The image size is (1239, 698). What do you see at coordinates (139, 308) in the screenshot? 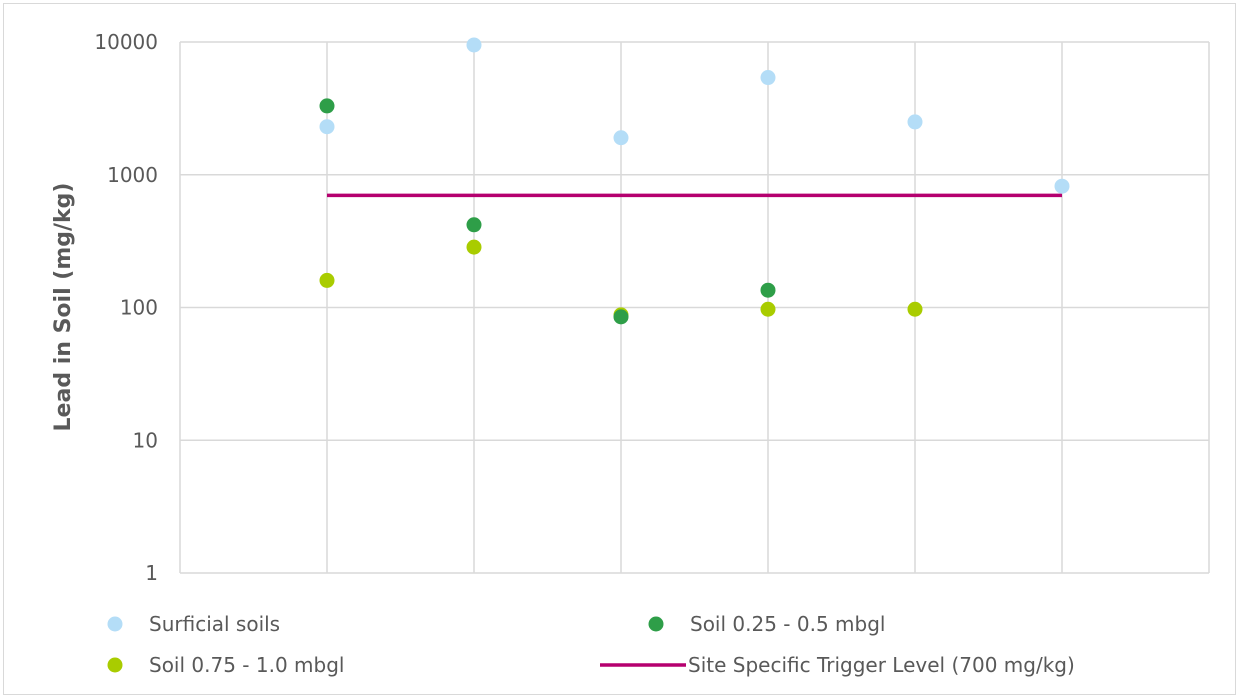
I see `y-tick-label: 100` at bounding box center [139, 308].